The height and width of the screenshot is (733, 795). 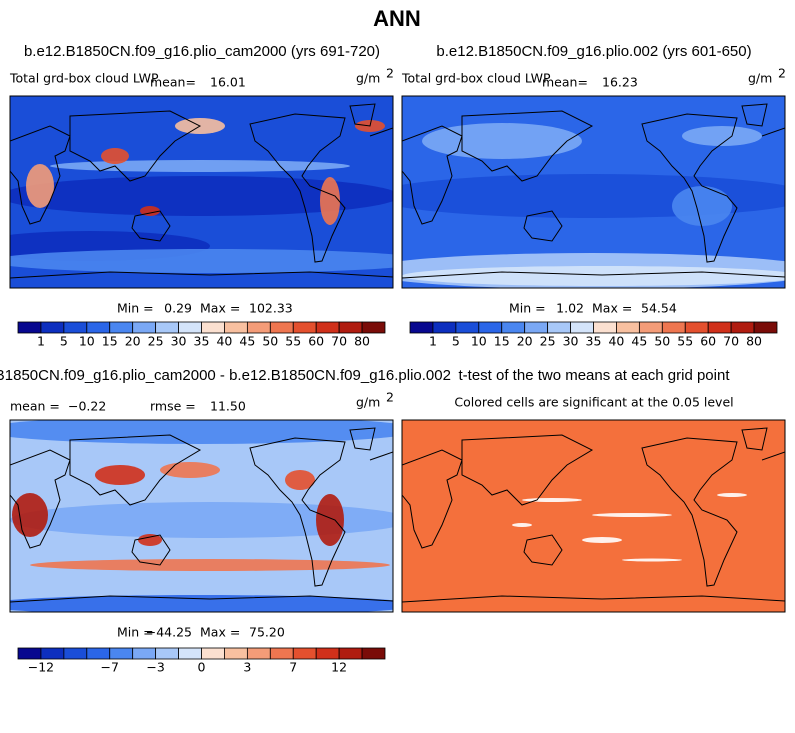 What do you see at coordinates (397, 18) in the screenshot?
I see `figure-title: ANN` at bounding box center [397, 18].